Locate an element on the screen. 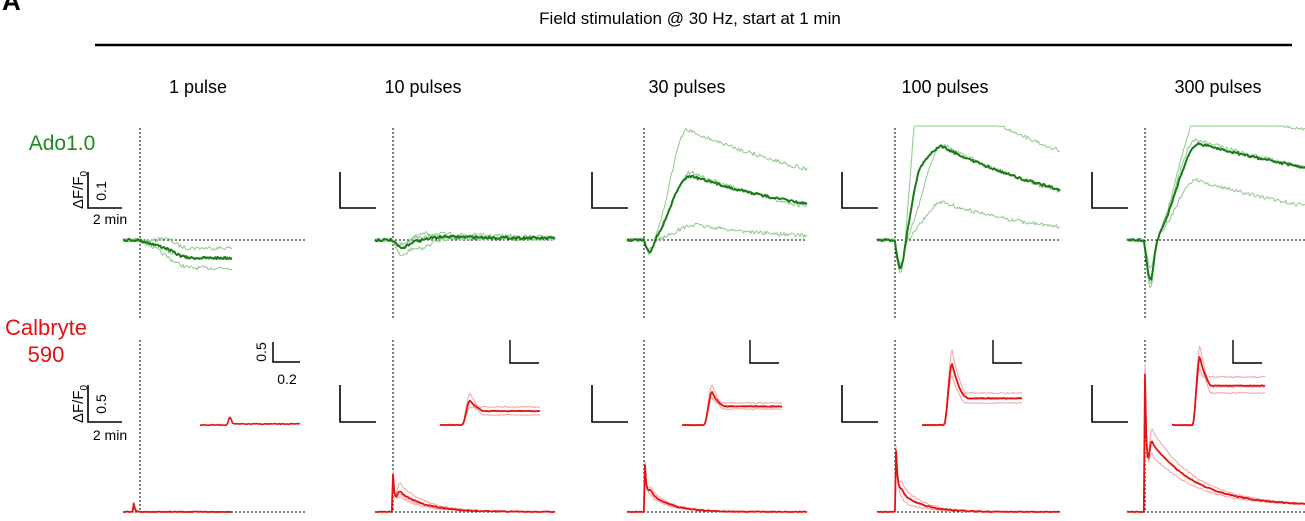 The width and height of the screenshot is (1305, 521). panel-letter: A is located at coordinates (11, 8).